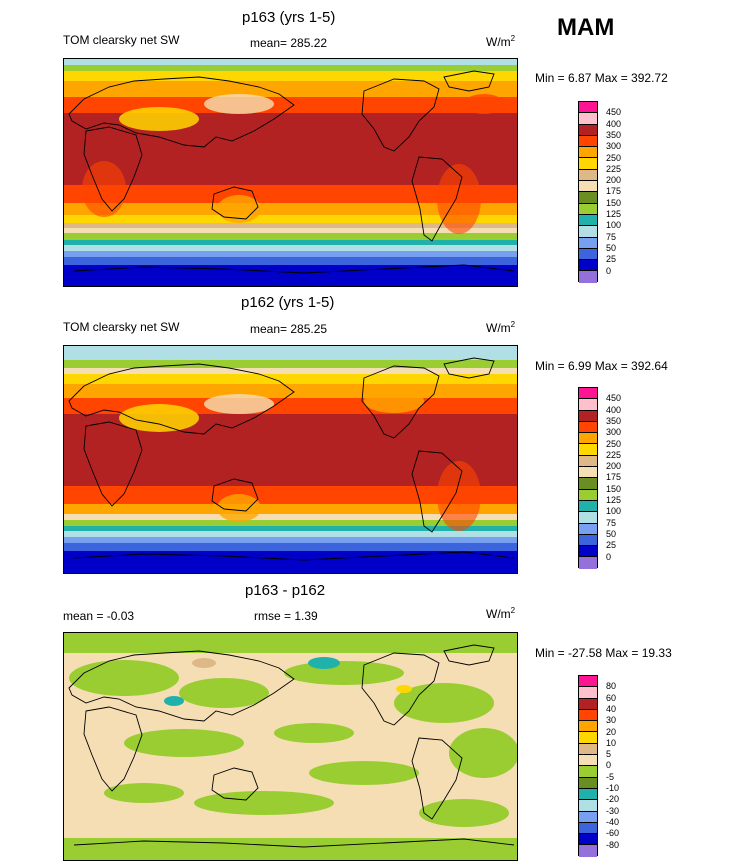  I want to click on panel2-units: W/m2, so click(501, 327).